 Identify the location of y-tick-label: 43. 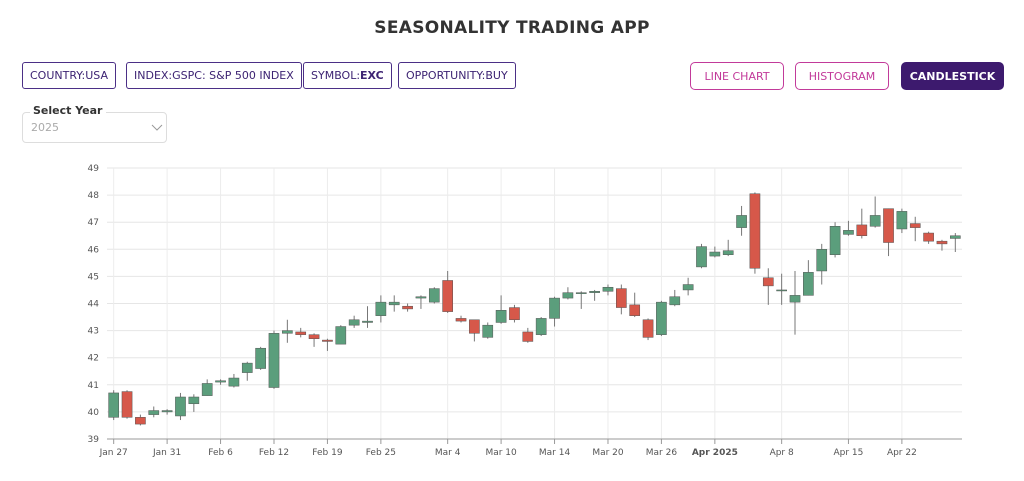
(93, 332).